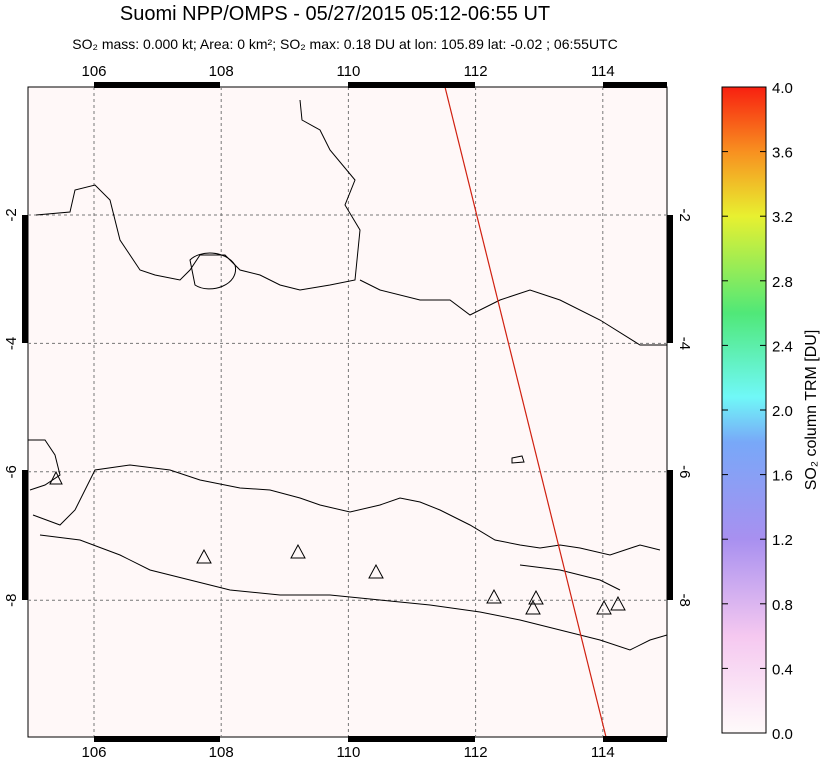 This screenshot has width=823, height=764. Describe the element at coordinates (337, 542) in the screenshot. I see `volcanoes` at that location.